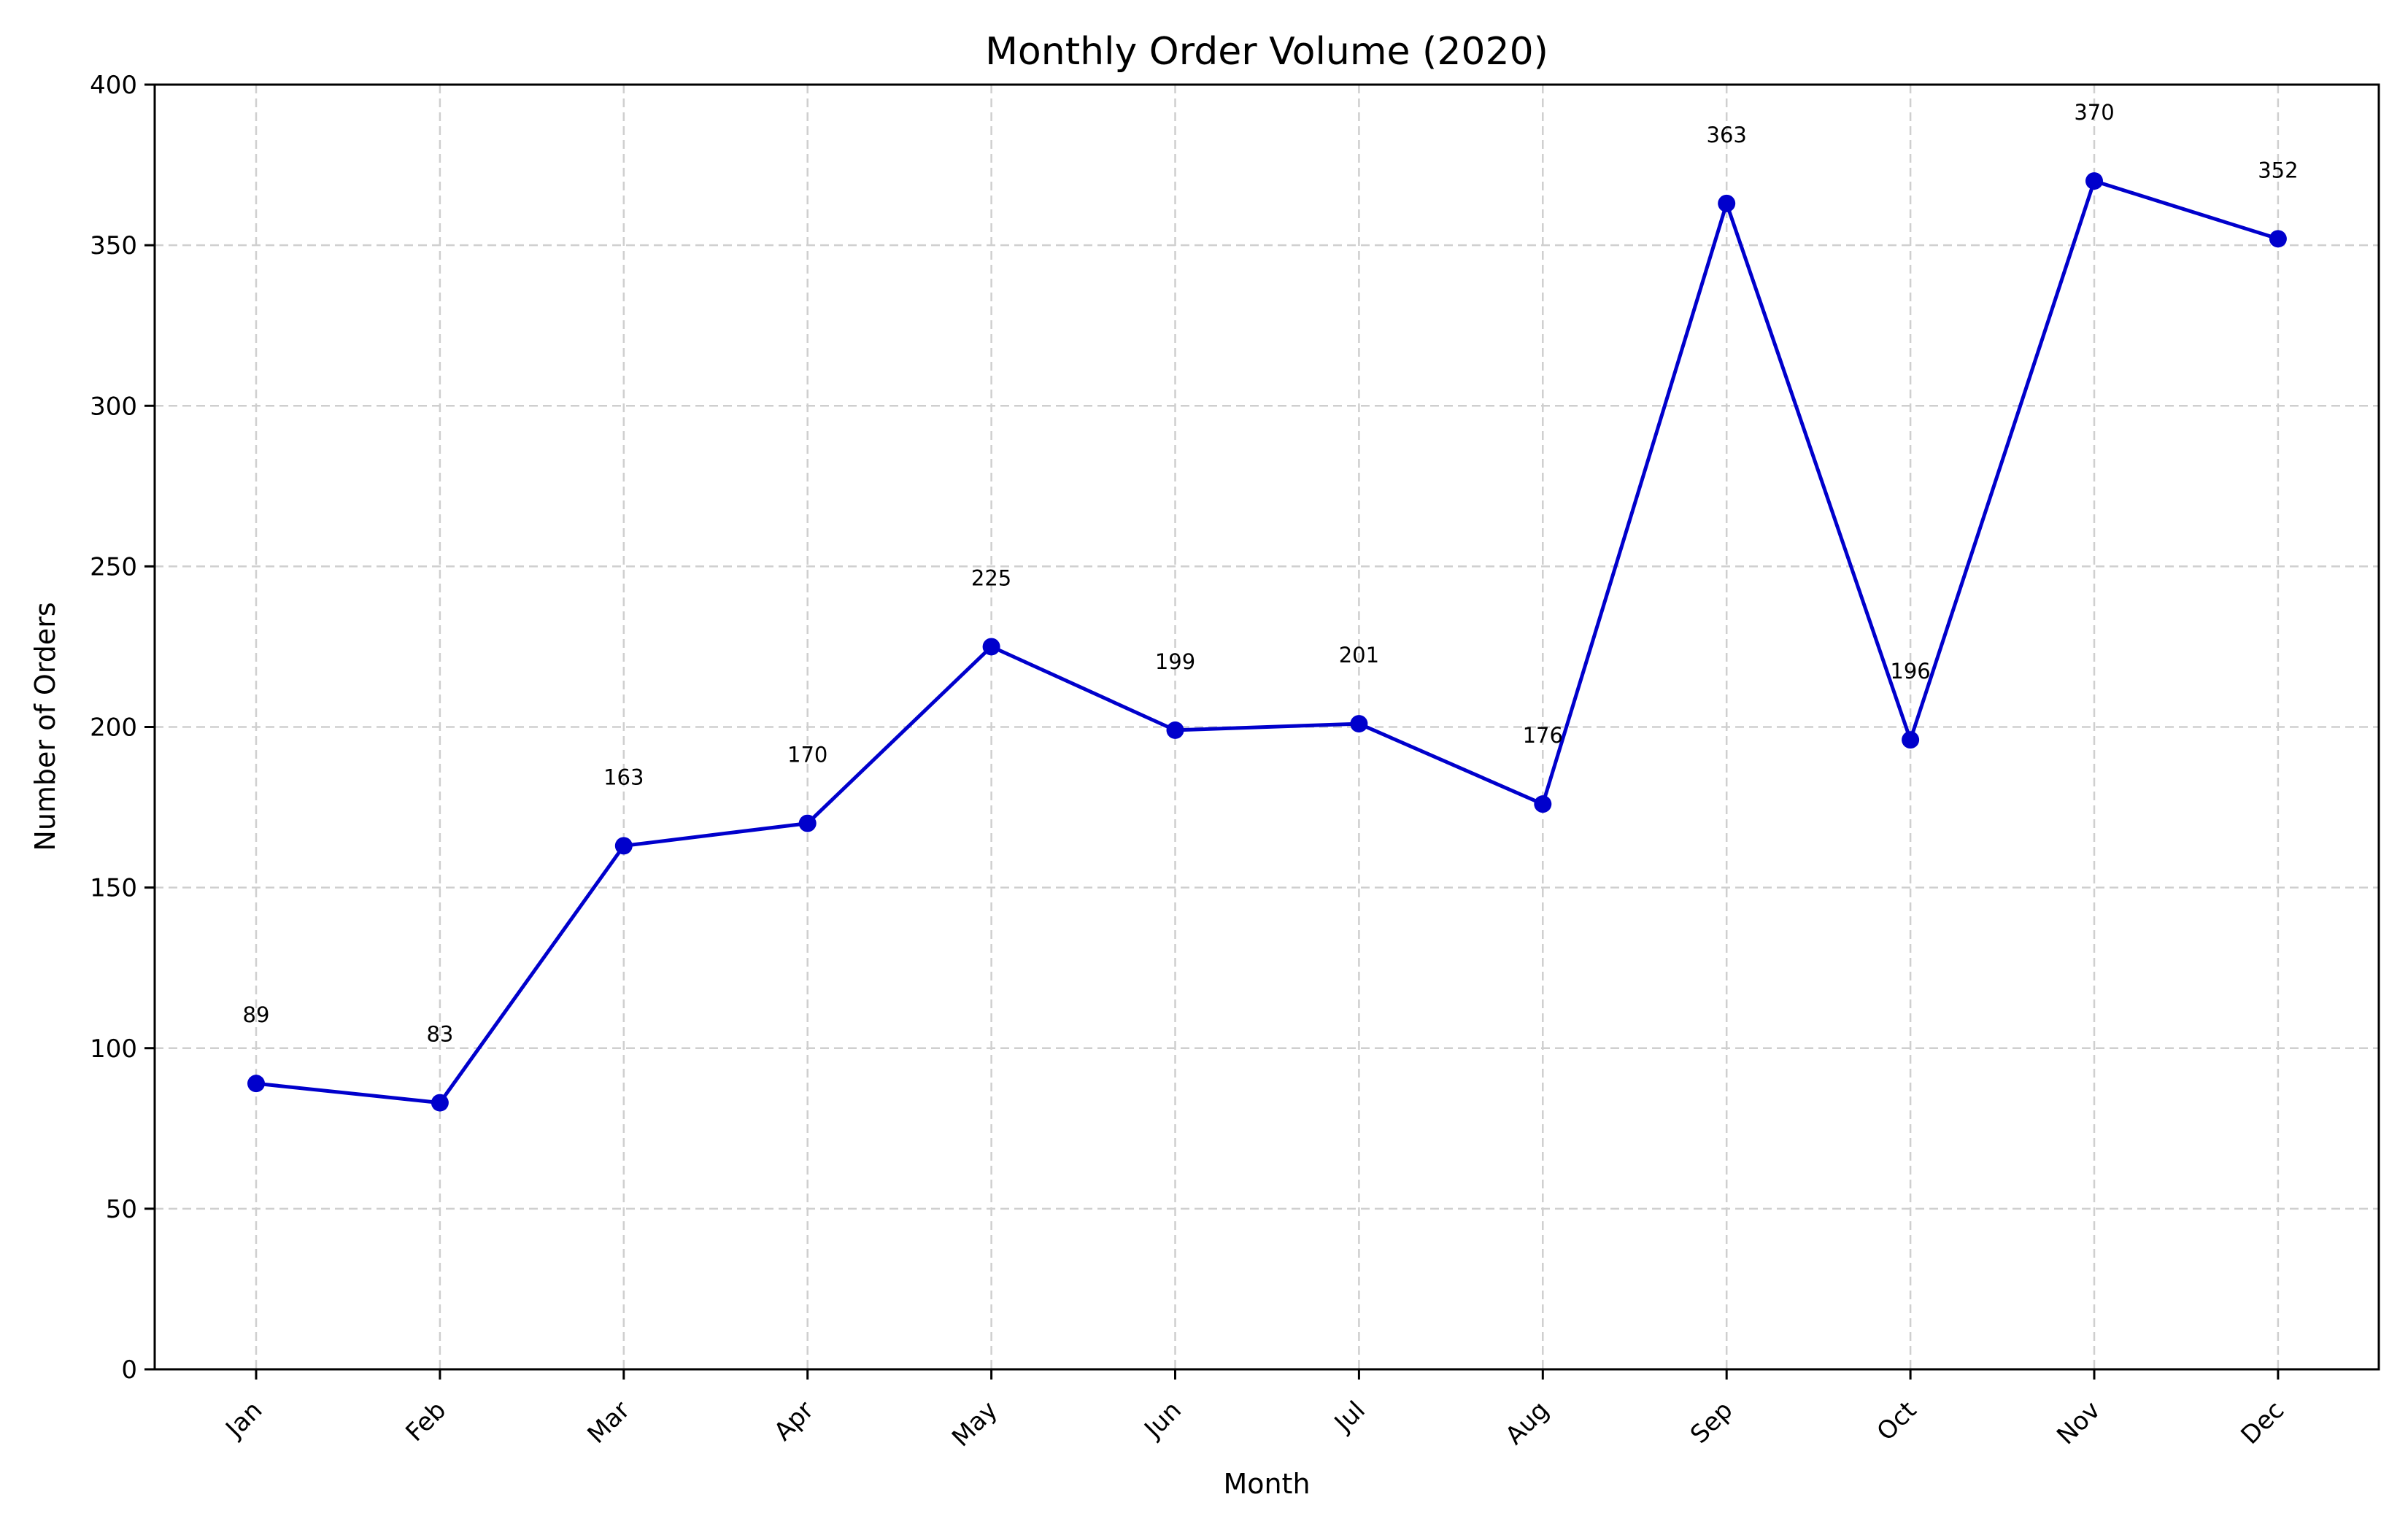 This screenshot has width=2408, height=1532. What do you see at coordinates (121, 1210) in the screenshot?
I see `y-tick-label: 50` at bounding box center [121, 1210].